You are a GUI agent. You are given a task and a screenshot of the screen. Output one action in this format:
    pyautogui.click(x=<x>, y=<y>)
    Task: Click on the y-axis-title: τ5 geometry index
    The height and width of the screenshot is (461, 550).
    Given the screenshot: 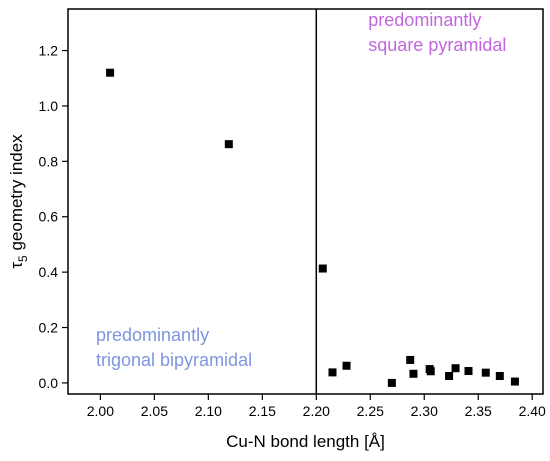 What is the action you would take?
    pyautogui.click(x=18, y=201)
    